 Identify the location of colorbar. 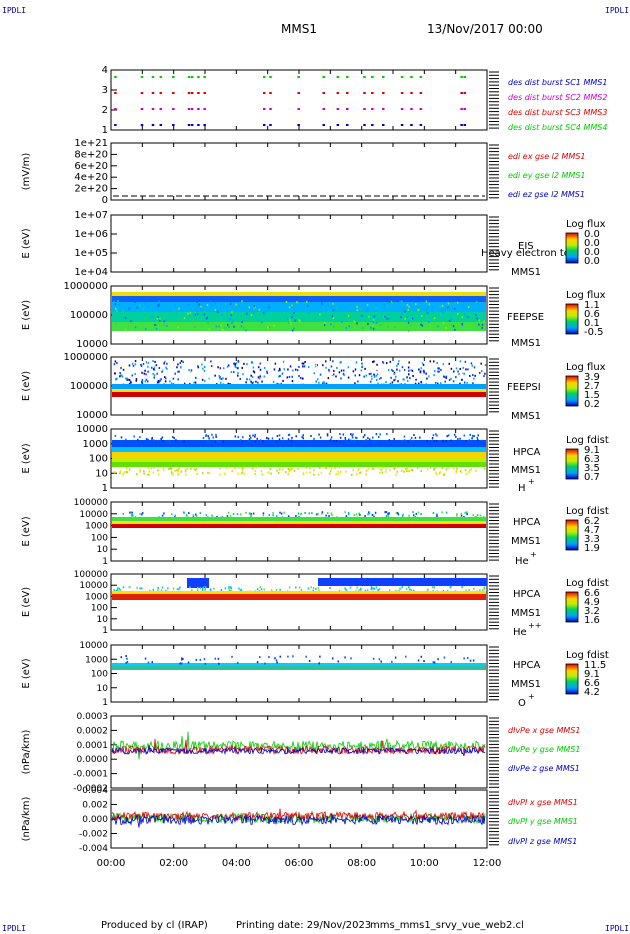
(572, 607).